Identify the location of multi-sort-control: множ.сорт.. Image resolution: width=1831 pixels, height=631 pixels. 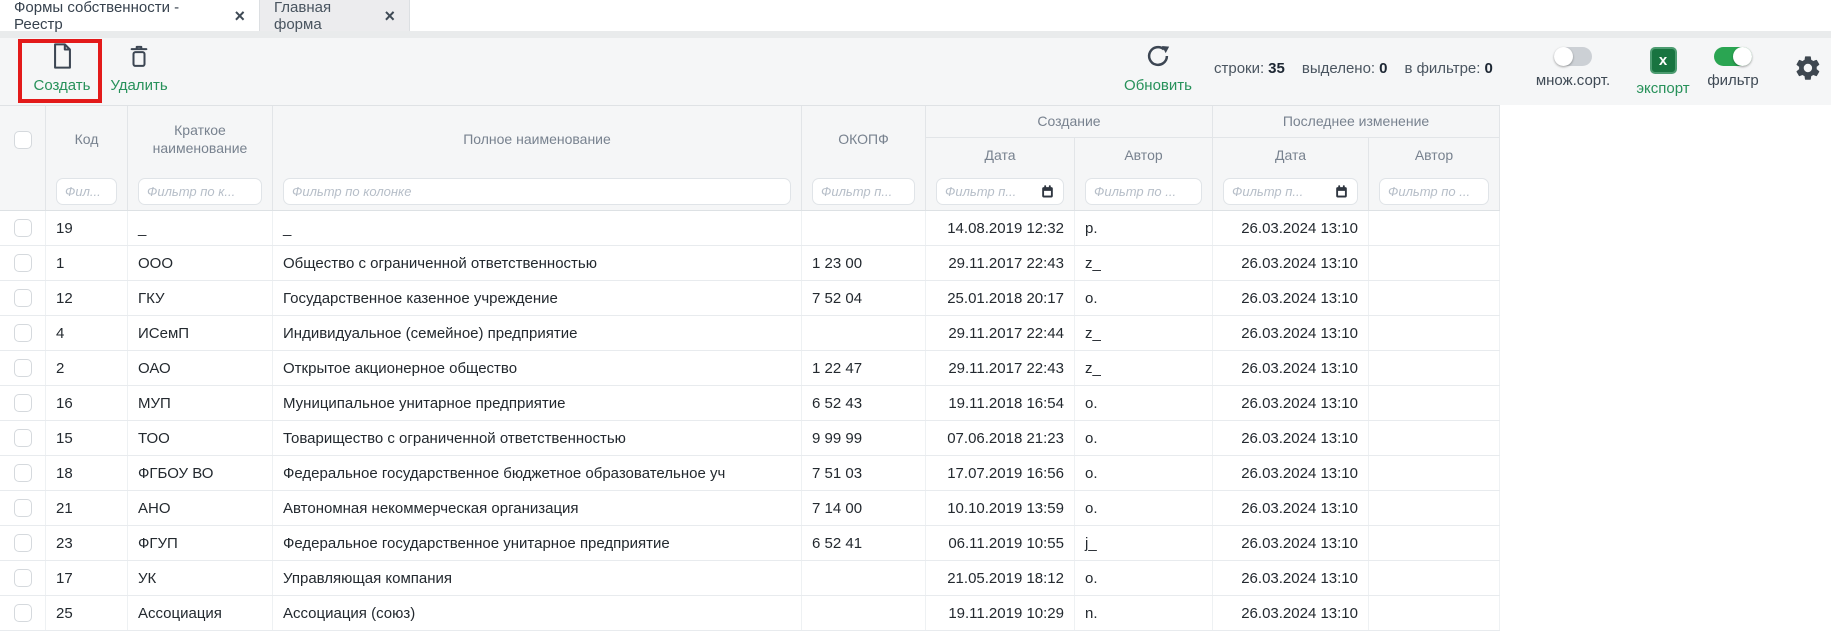
(1573, 68).